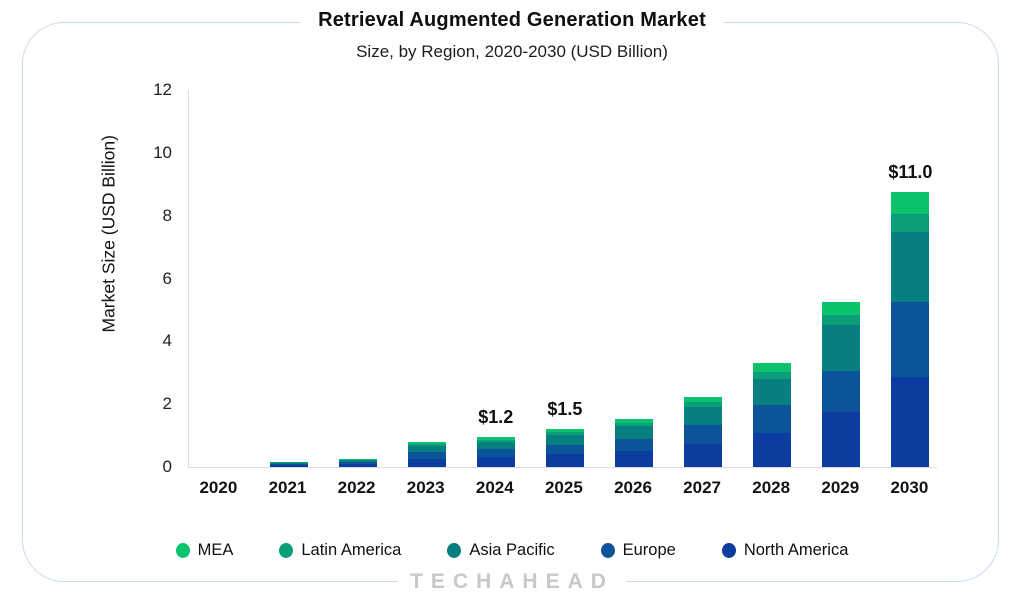 This screenshot has width=1024, height=609. Describe the element at coordinates (286, 550) in the screenshot. I see `legend-dot-icon-latin-america` at that location.